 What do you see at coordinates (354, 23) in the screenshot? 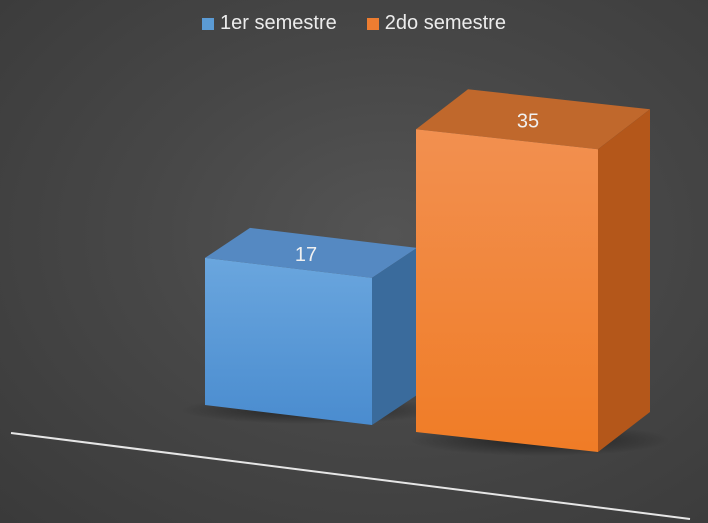
I see `legend: 1er semestre 2do semestre` at bounding box center [354, 23].